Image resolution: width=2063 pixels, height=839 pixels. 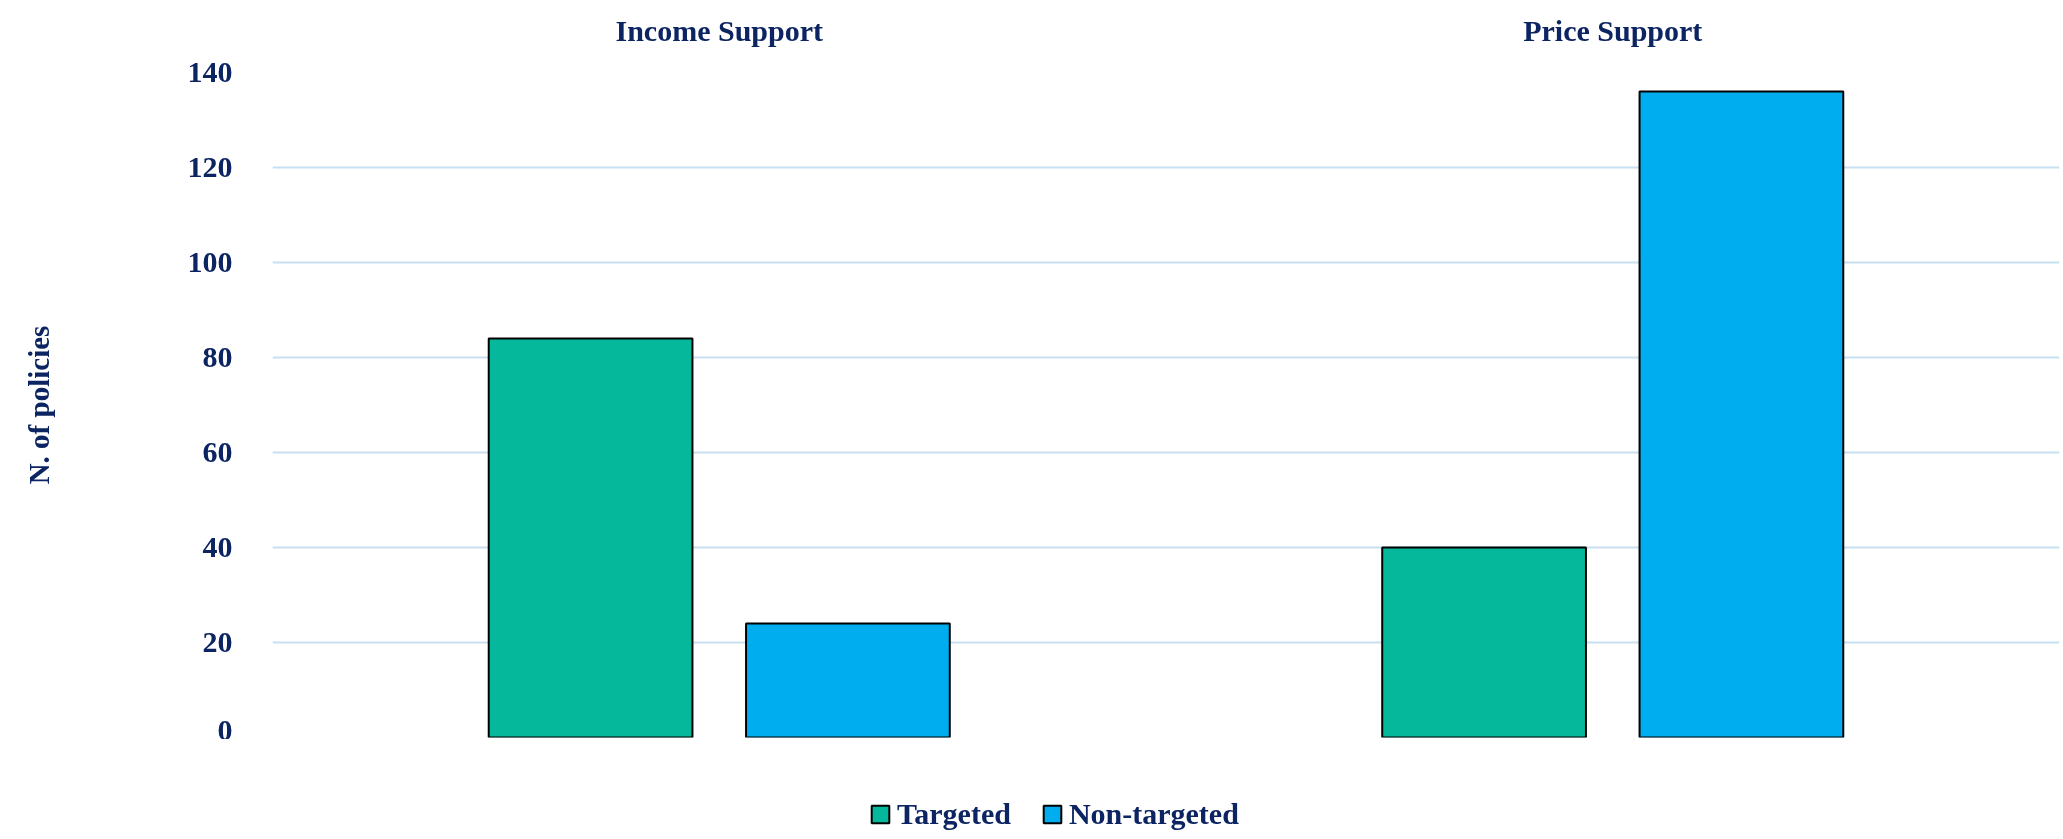 I want to click on x-tick-label: Price Support, so click(x=1613, y=30).